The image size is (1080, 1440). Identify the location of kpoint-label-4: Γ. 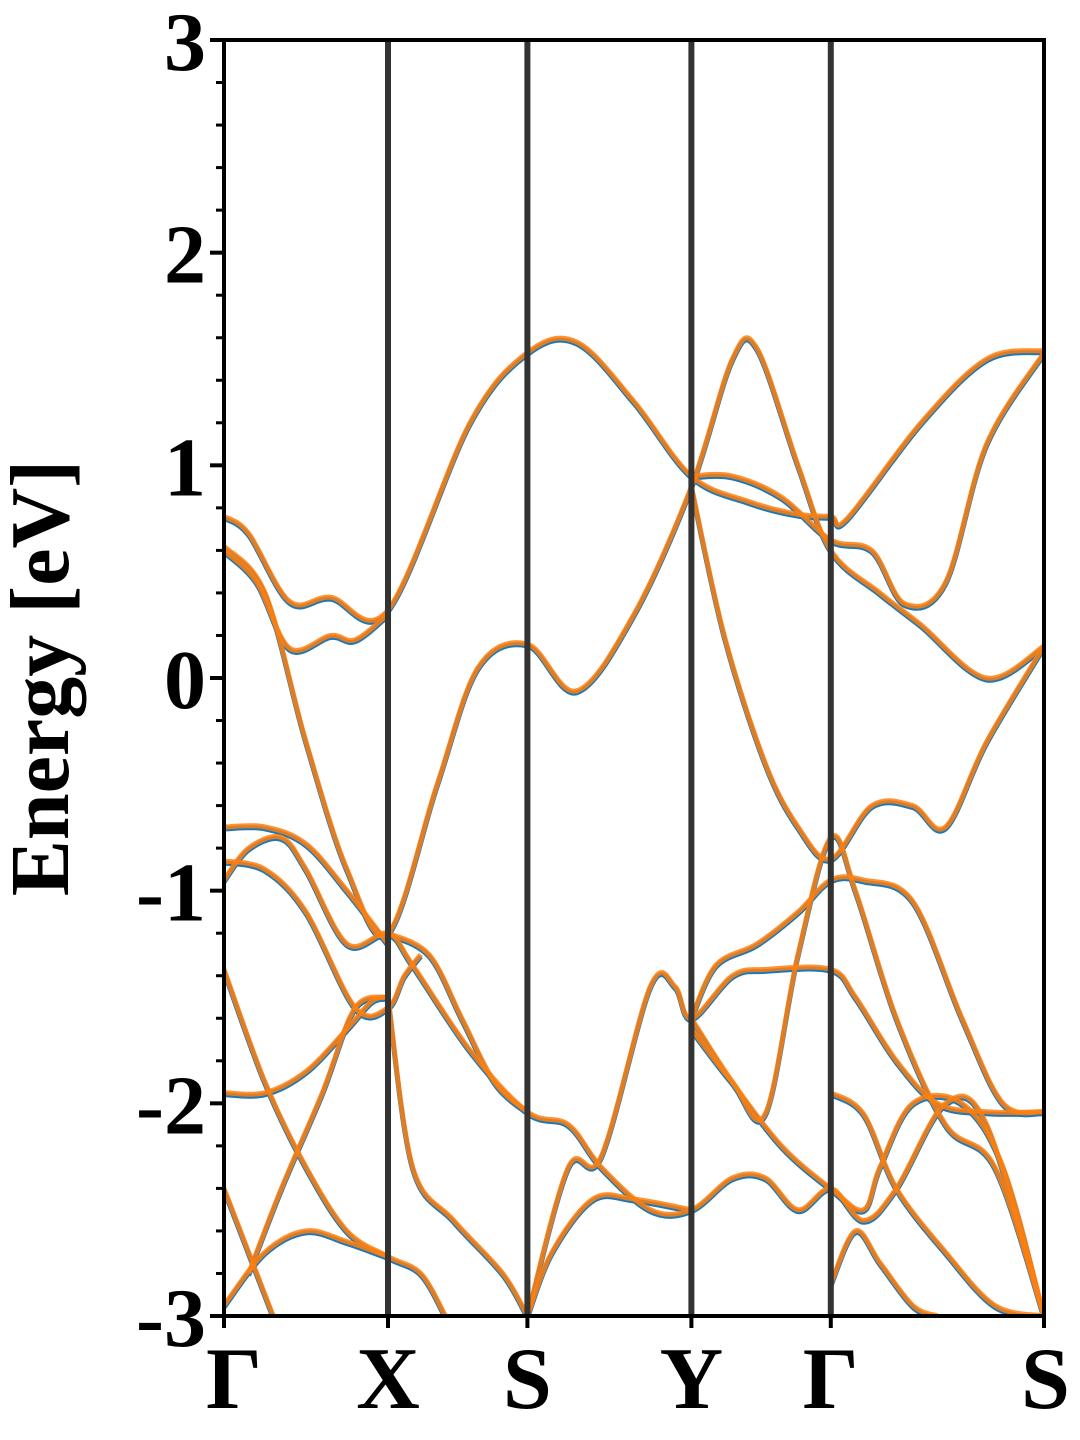
(831, 1379).